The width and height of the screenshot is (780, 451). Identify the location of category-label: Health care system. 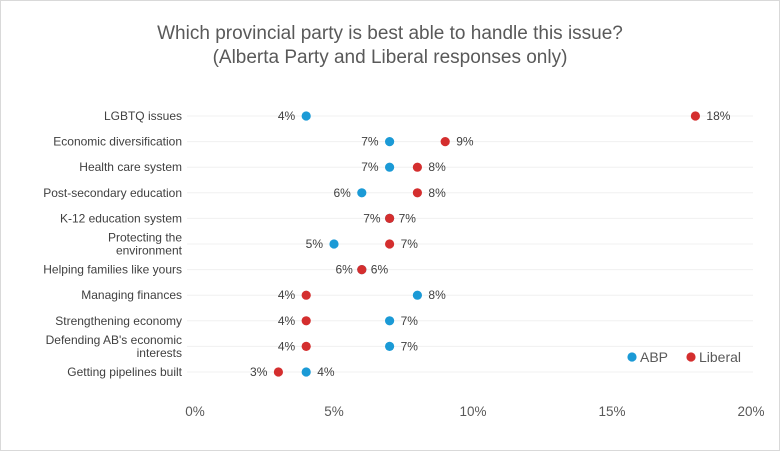
(130, 167).